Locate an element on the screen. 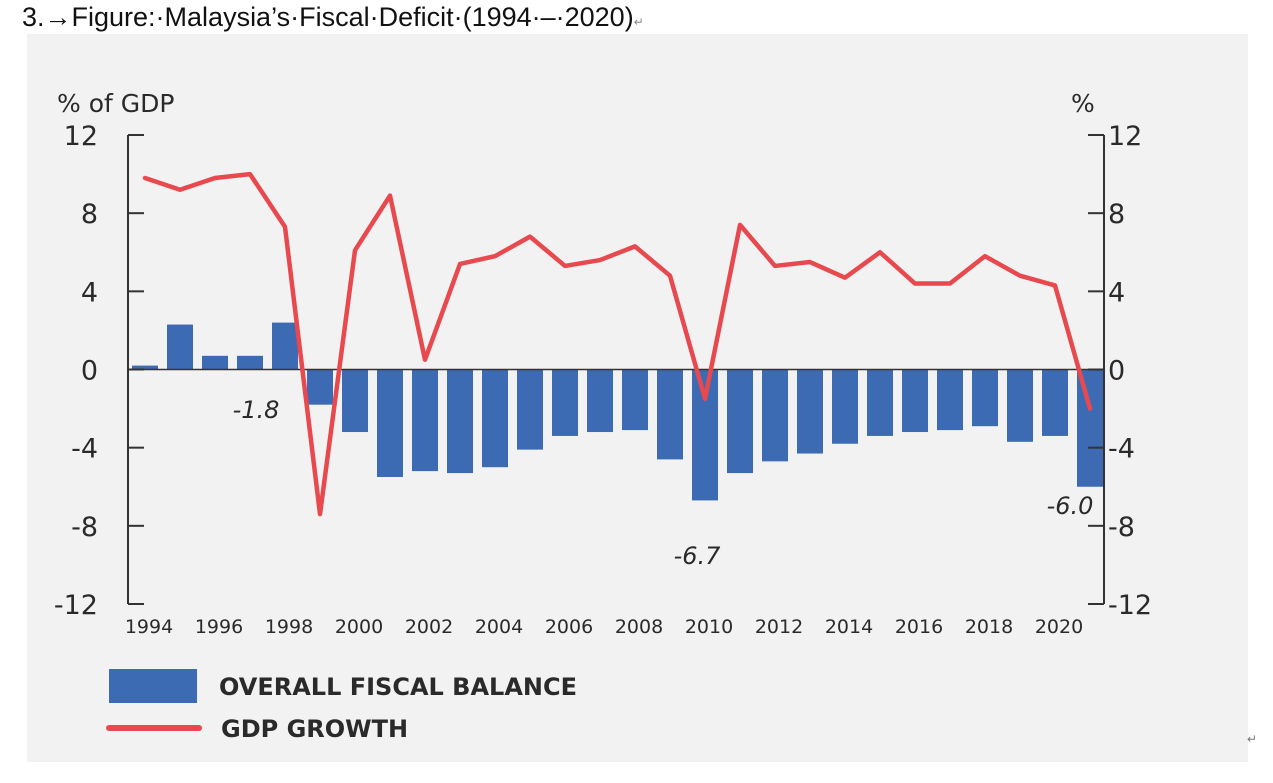  legend-layer: OVERALL FISCAL BALANCE GDP GROWTH is located at coordinates (341, 706).